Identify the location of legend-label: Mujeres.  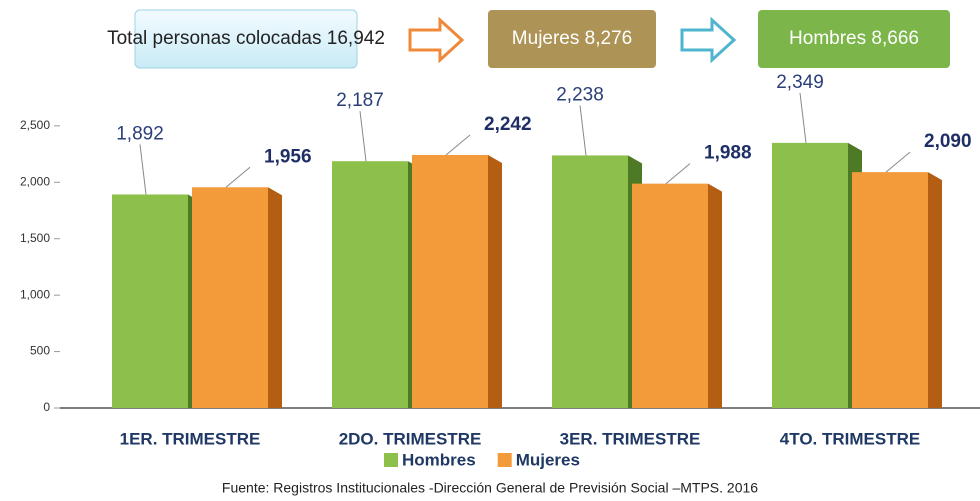
(548, 459).